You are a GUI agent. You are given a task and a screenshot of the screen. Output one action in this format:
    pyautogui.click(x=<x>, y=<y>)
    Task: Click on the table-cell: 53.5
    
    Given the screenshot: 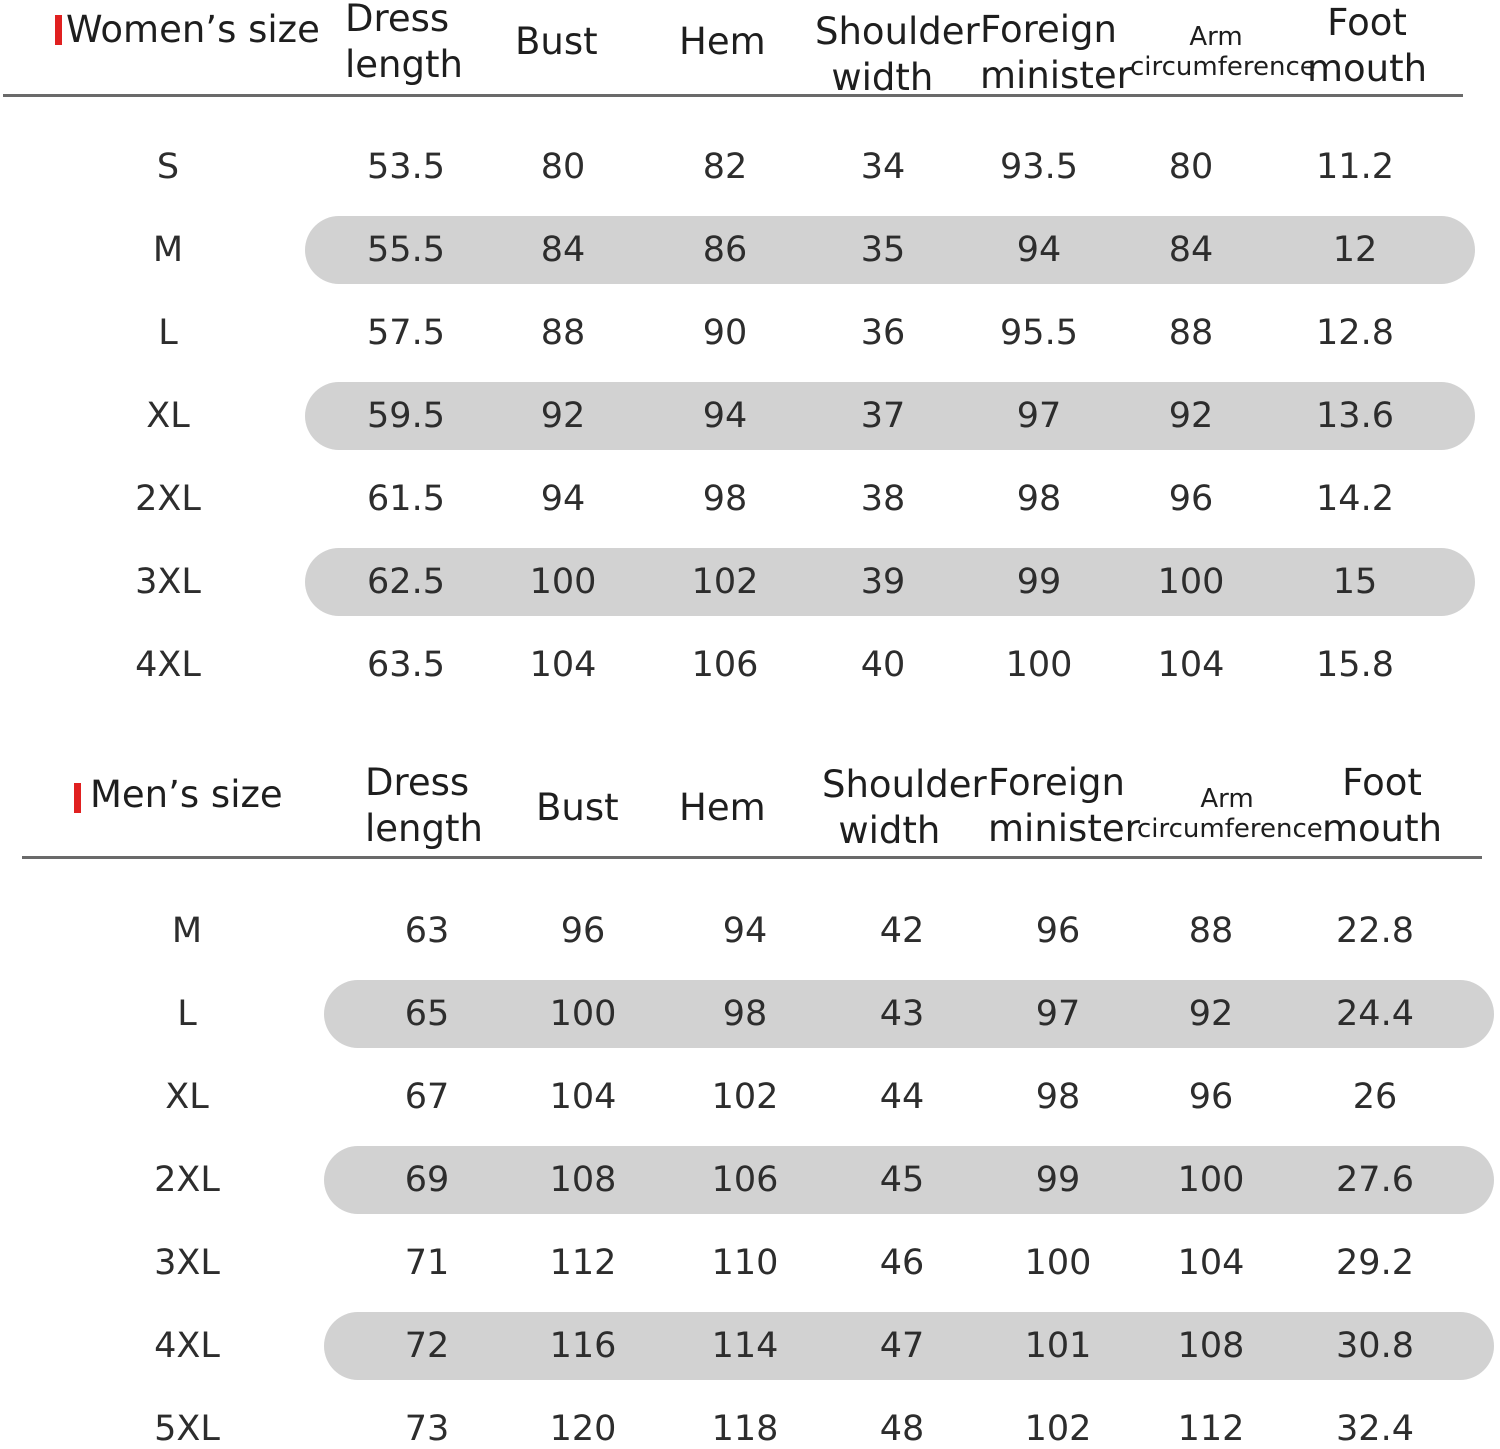 What is the action you would take?
    pyautogui.click(x=406, y=167)
    